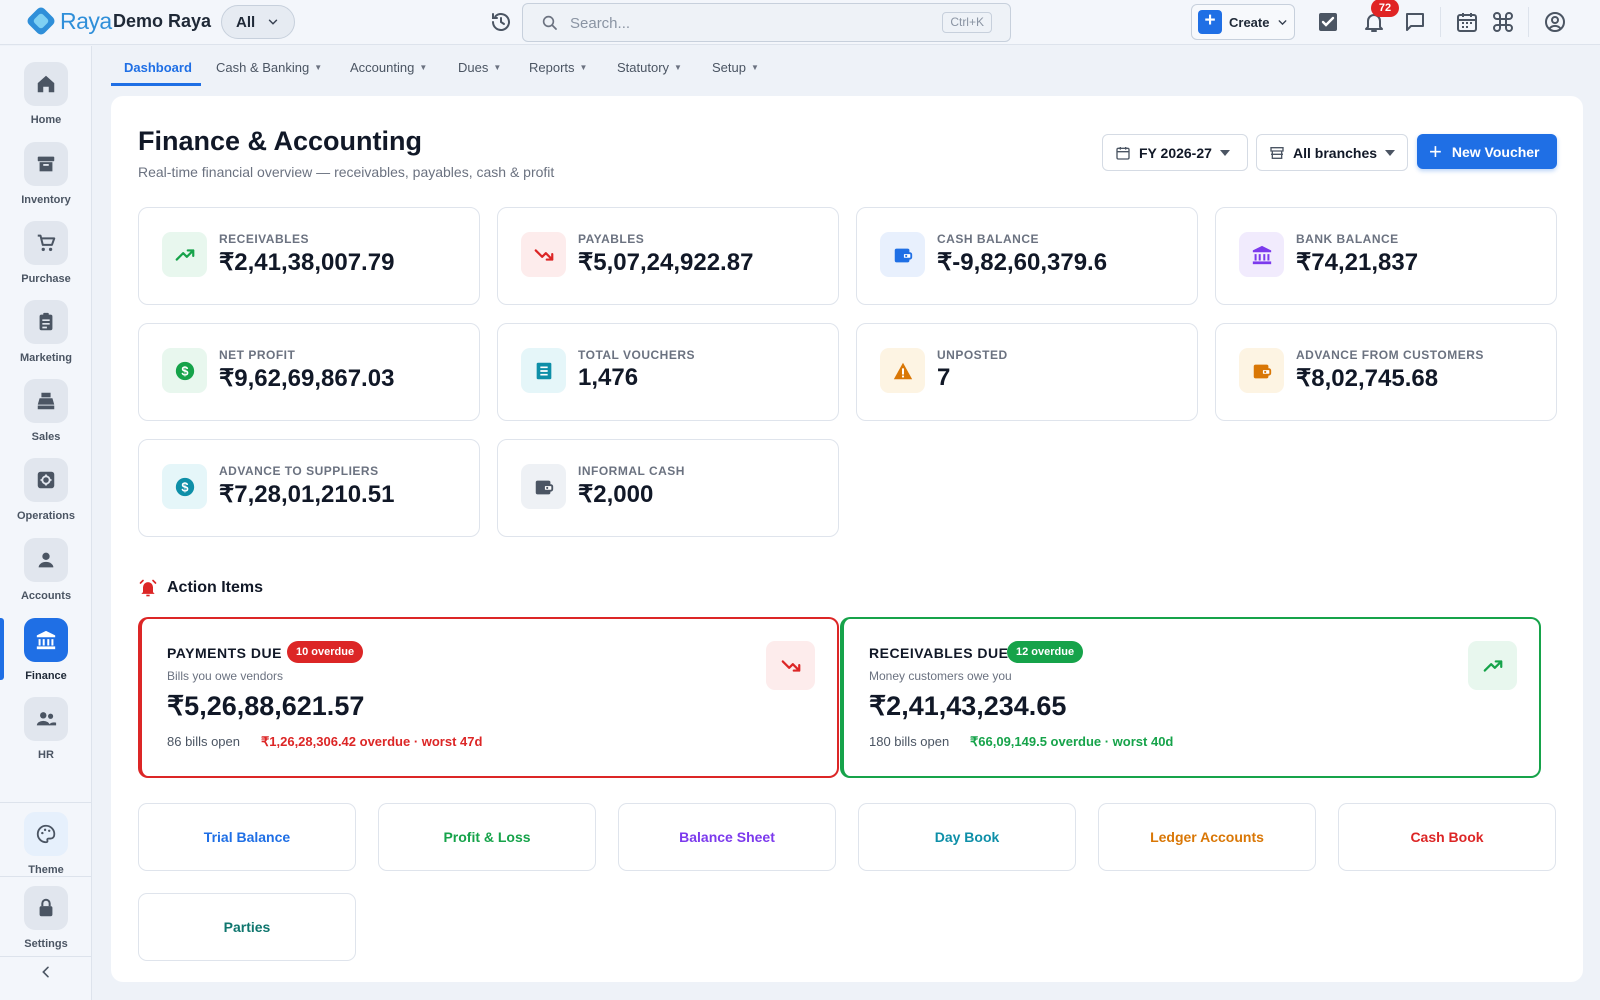 The width and height of the screenshot is (1600, 1000). Describe the element at coordinates (727, 837) in the screenshot. I see `quick-link-balance-sheet: Balance Sheet` at that location.